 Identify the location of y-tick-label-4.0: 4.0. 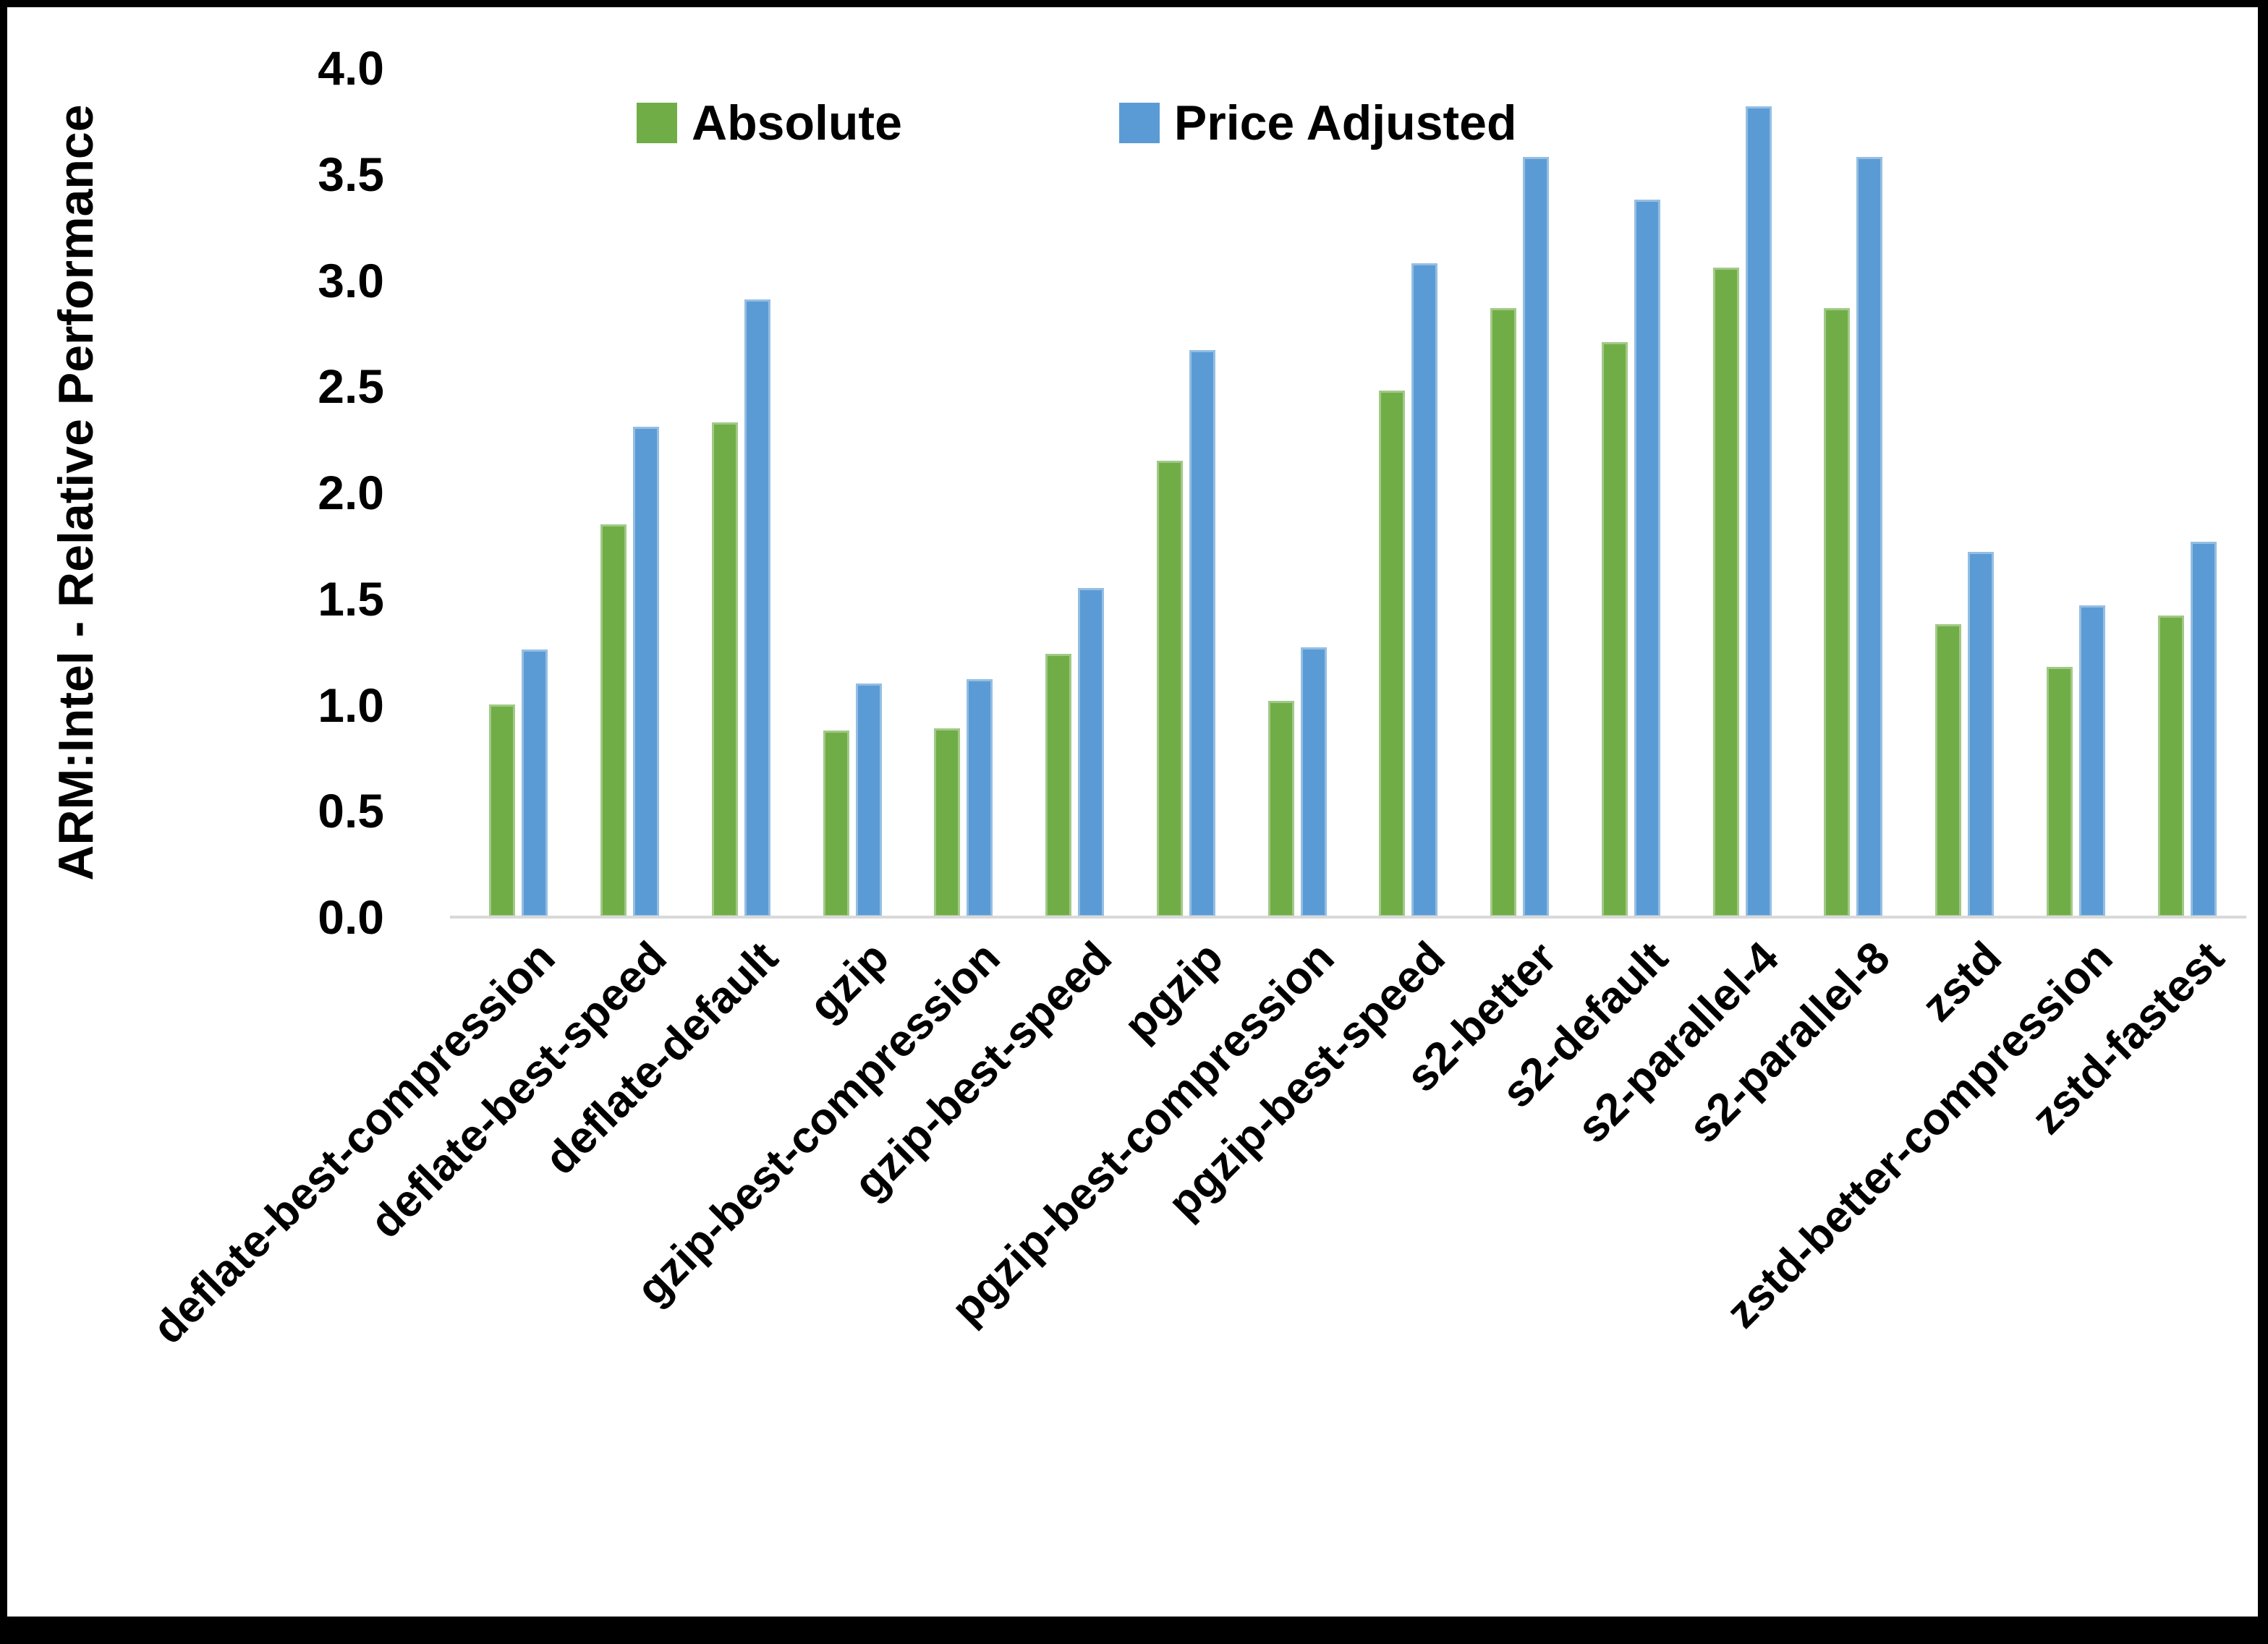
(351, 68).